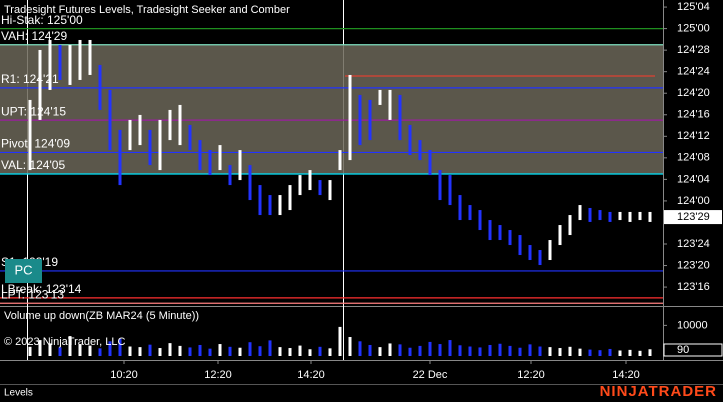 The image size is (723, 402). I want to click on last-price-box, so click(693, 217).